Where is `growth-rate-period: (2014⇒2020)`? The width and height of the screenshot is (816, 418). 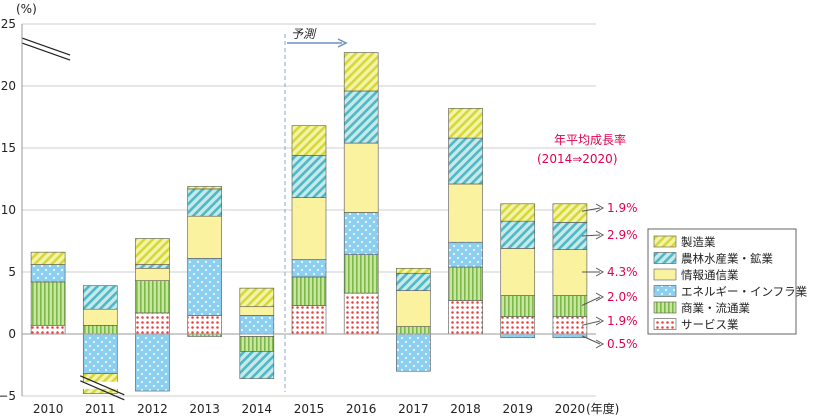 growth-rate-period: (2014⇒2020) is located at coordinates (577, 159).